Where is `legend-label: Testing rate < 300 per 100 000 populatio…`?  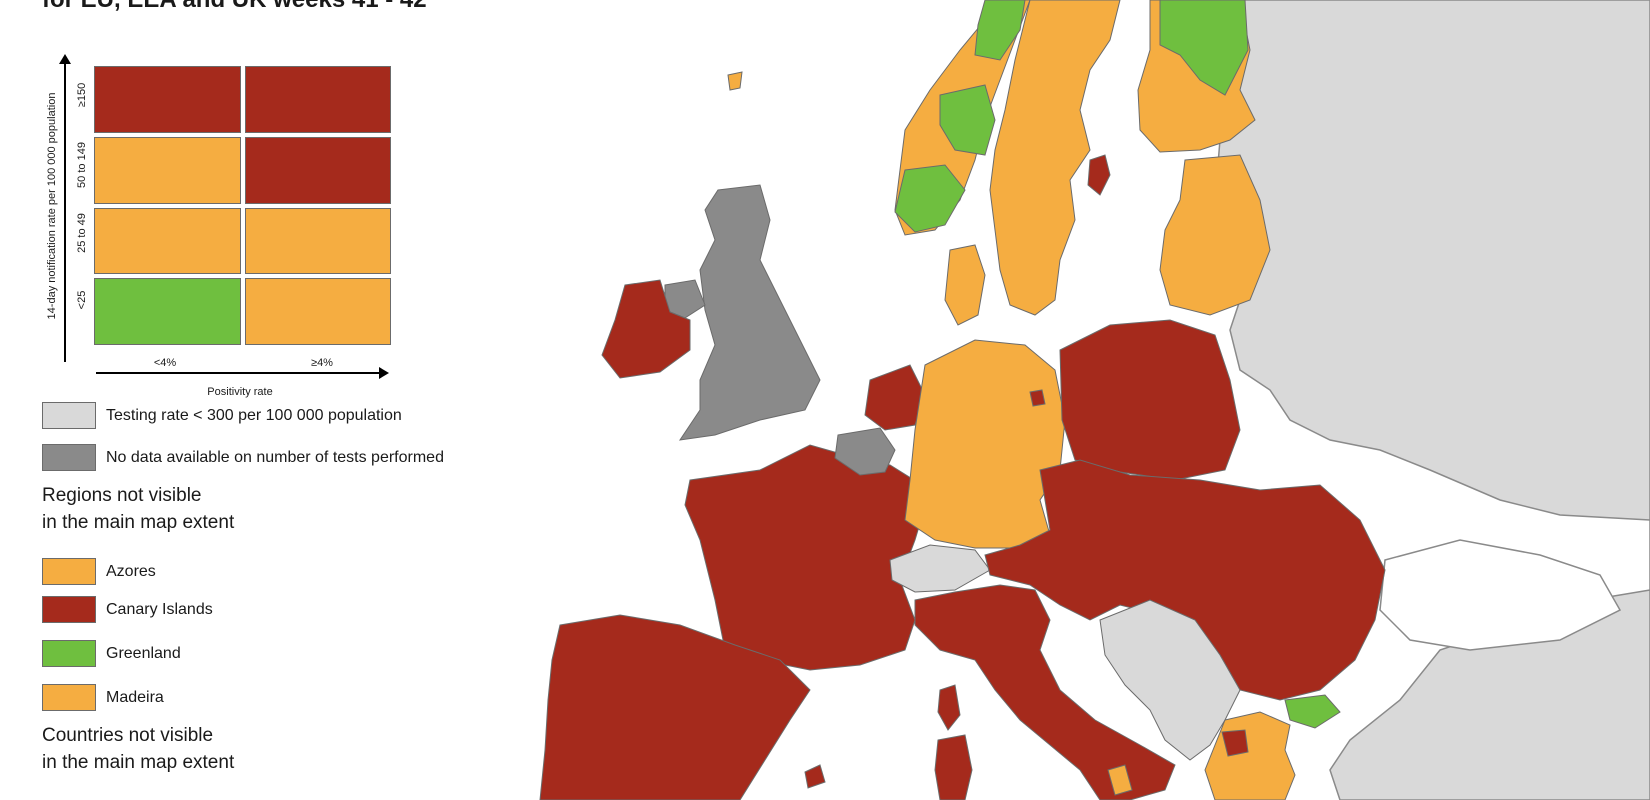 legend-label: Testing rate < 300 per 100 000 populatio… is located at coordinates (254, 415).